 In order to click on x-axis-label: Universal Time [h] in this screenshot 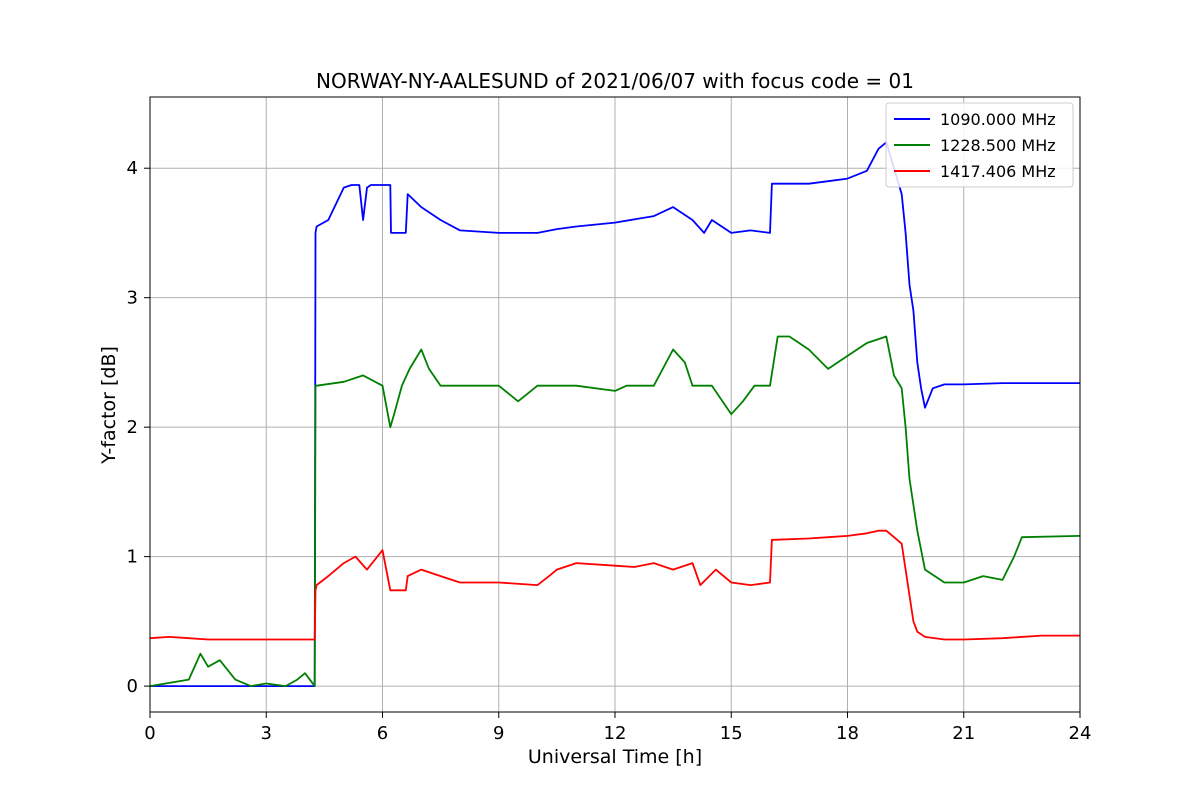, I will do `click(615, 757)`.